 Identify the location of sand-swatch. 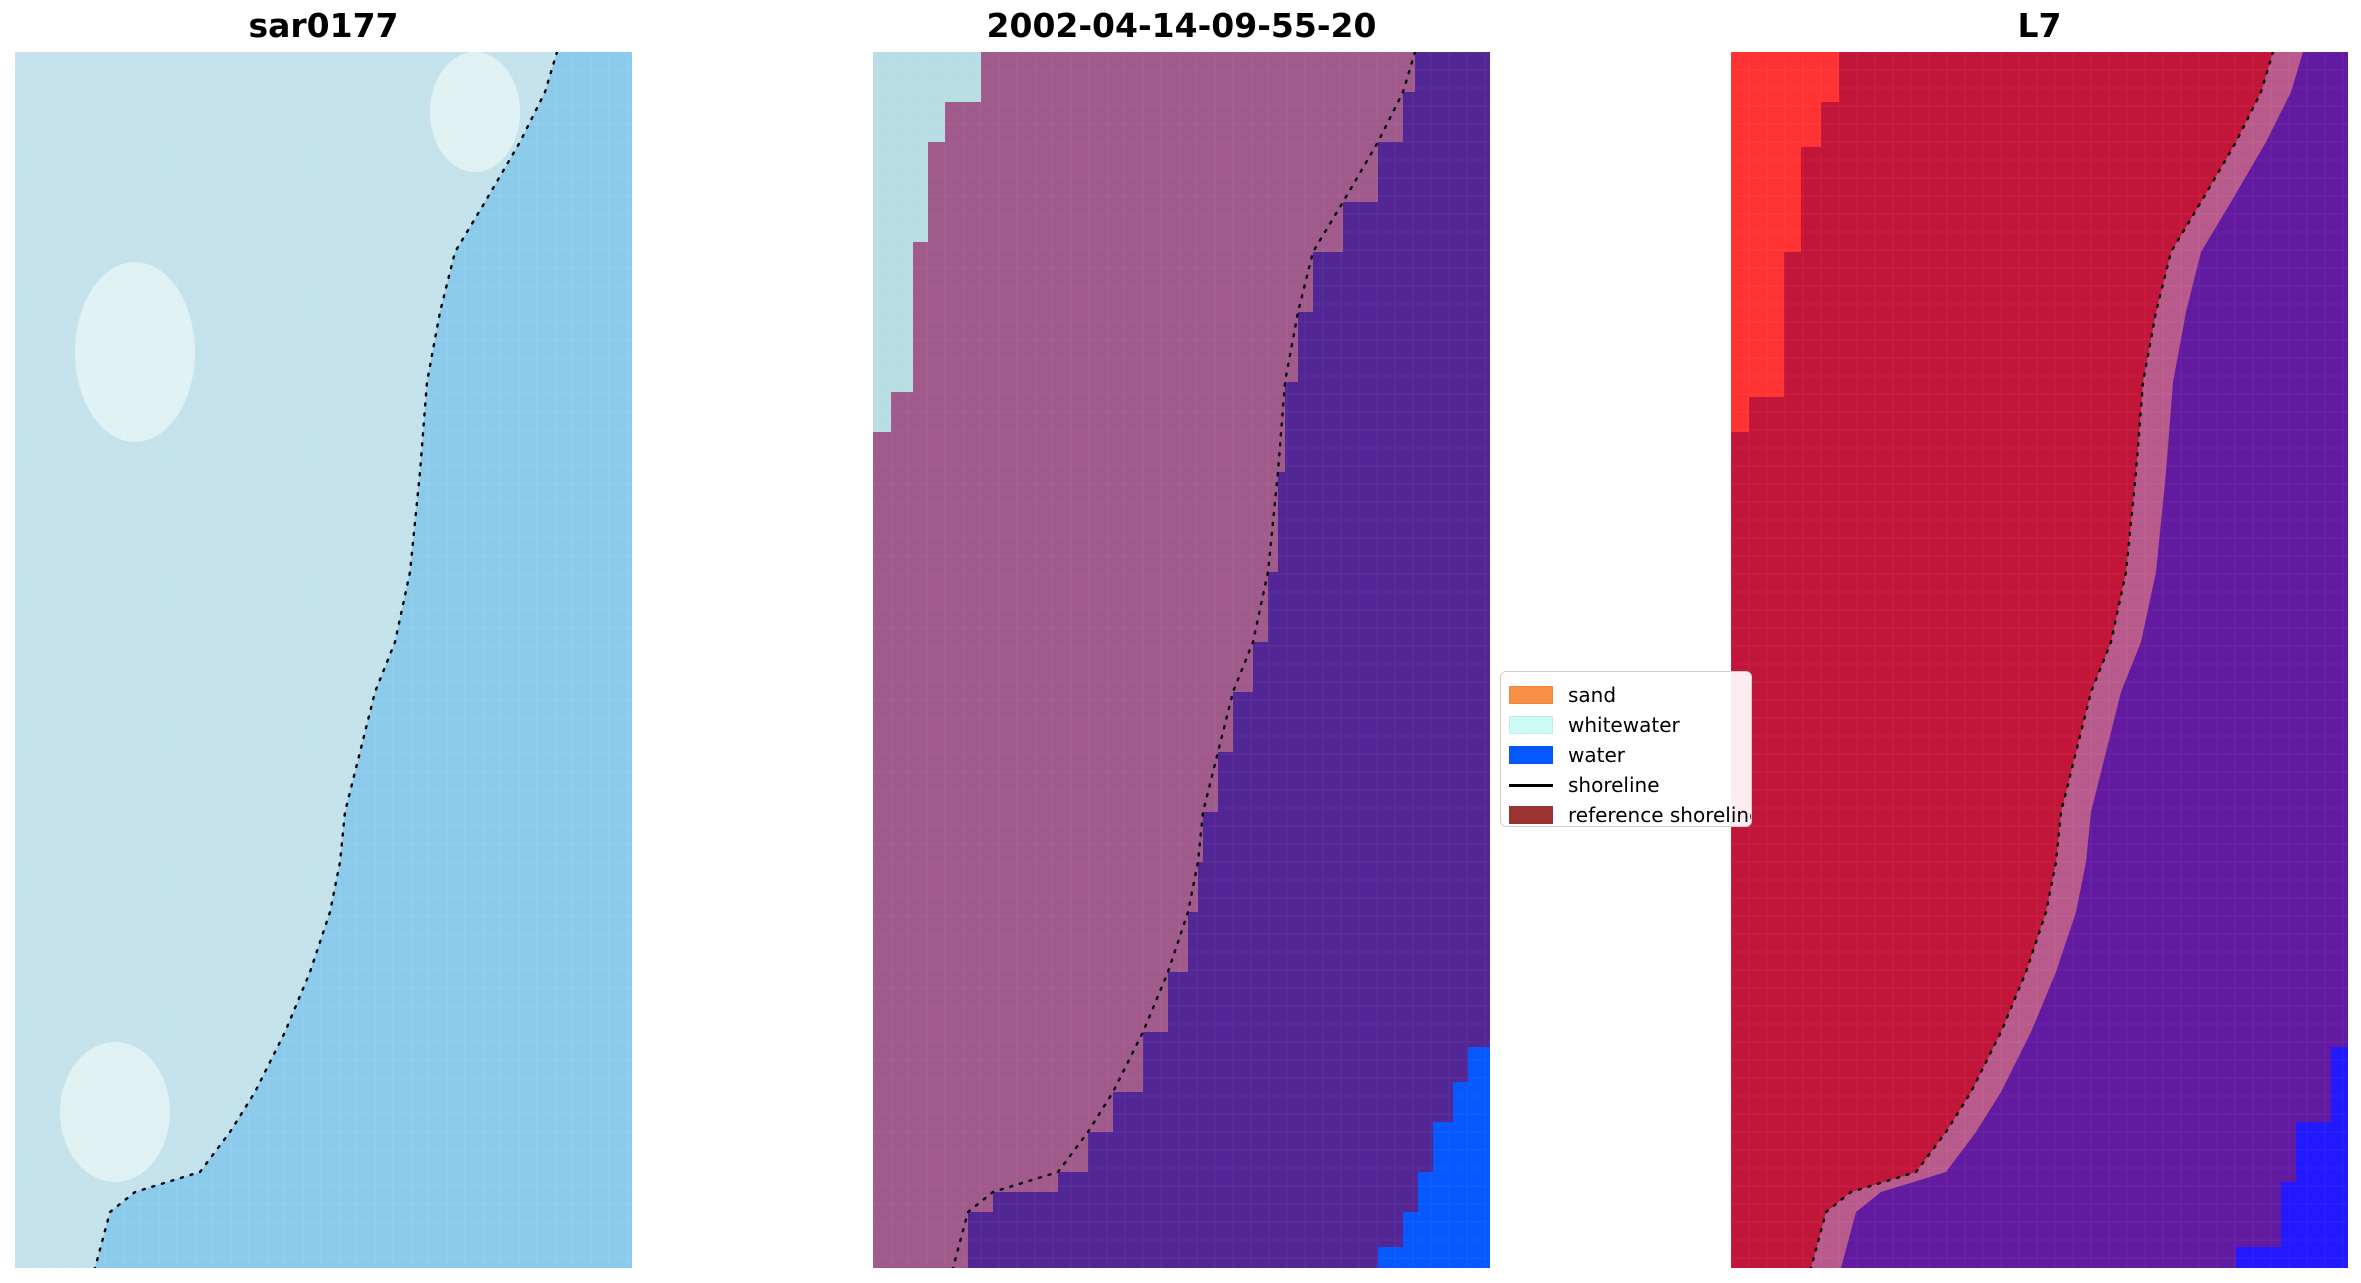
(1531, 695).